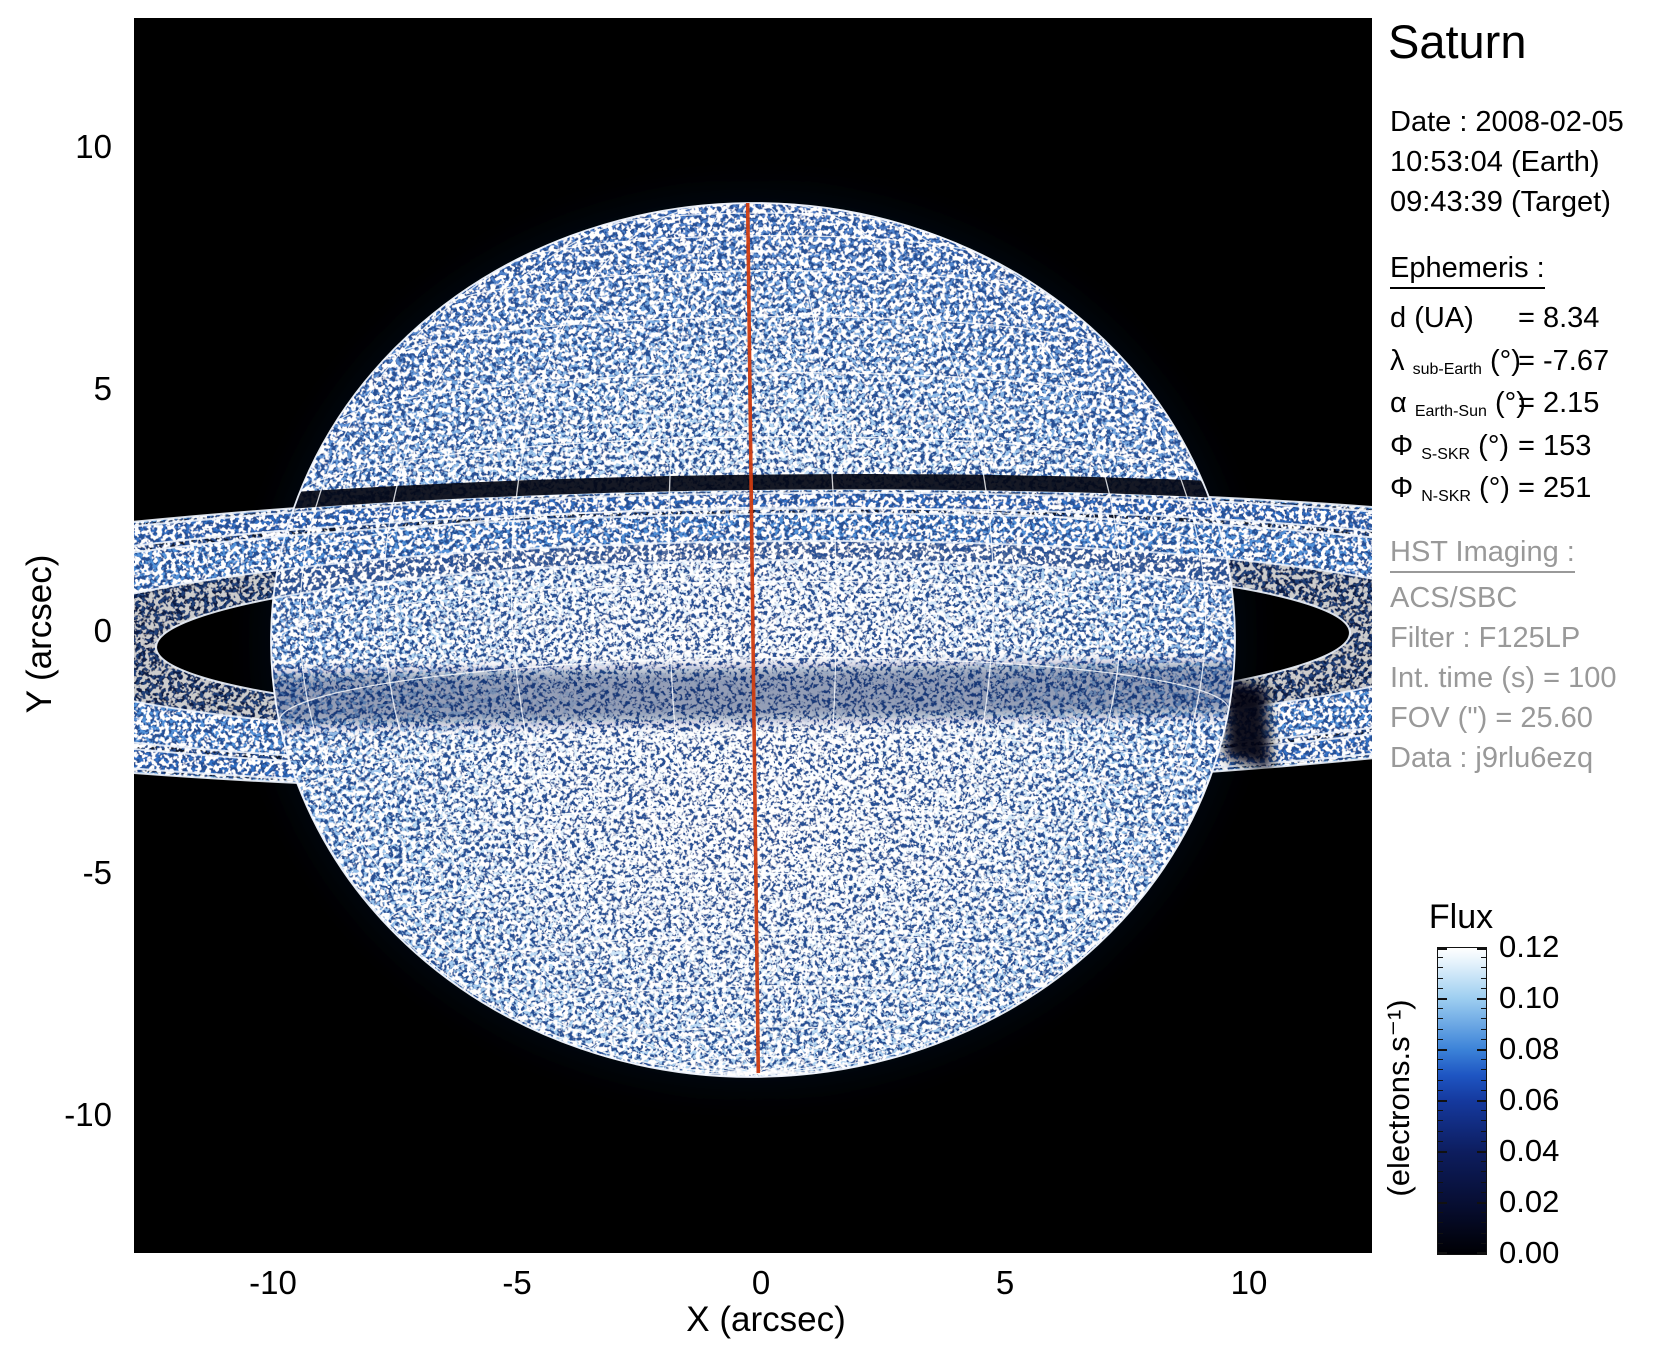 The height and width of the screenshot is (1367, 1676). What do you see at coordinates (1005, 1282) in the screenshot?
I see `x-tick-label: 5` at bounding box center [1005, 1282].